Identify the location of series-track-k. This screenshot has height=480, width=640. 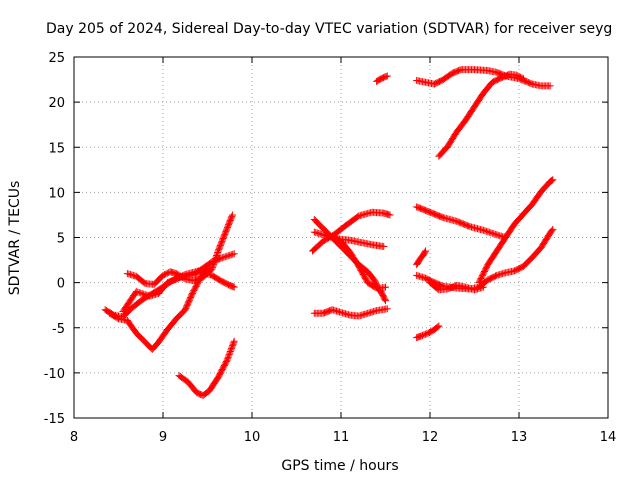
(382, 78).